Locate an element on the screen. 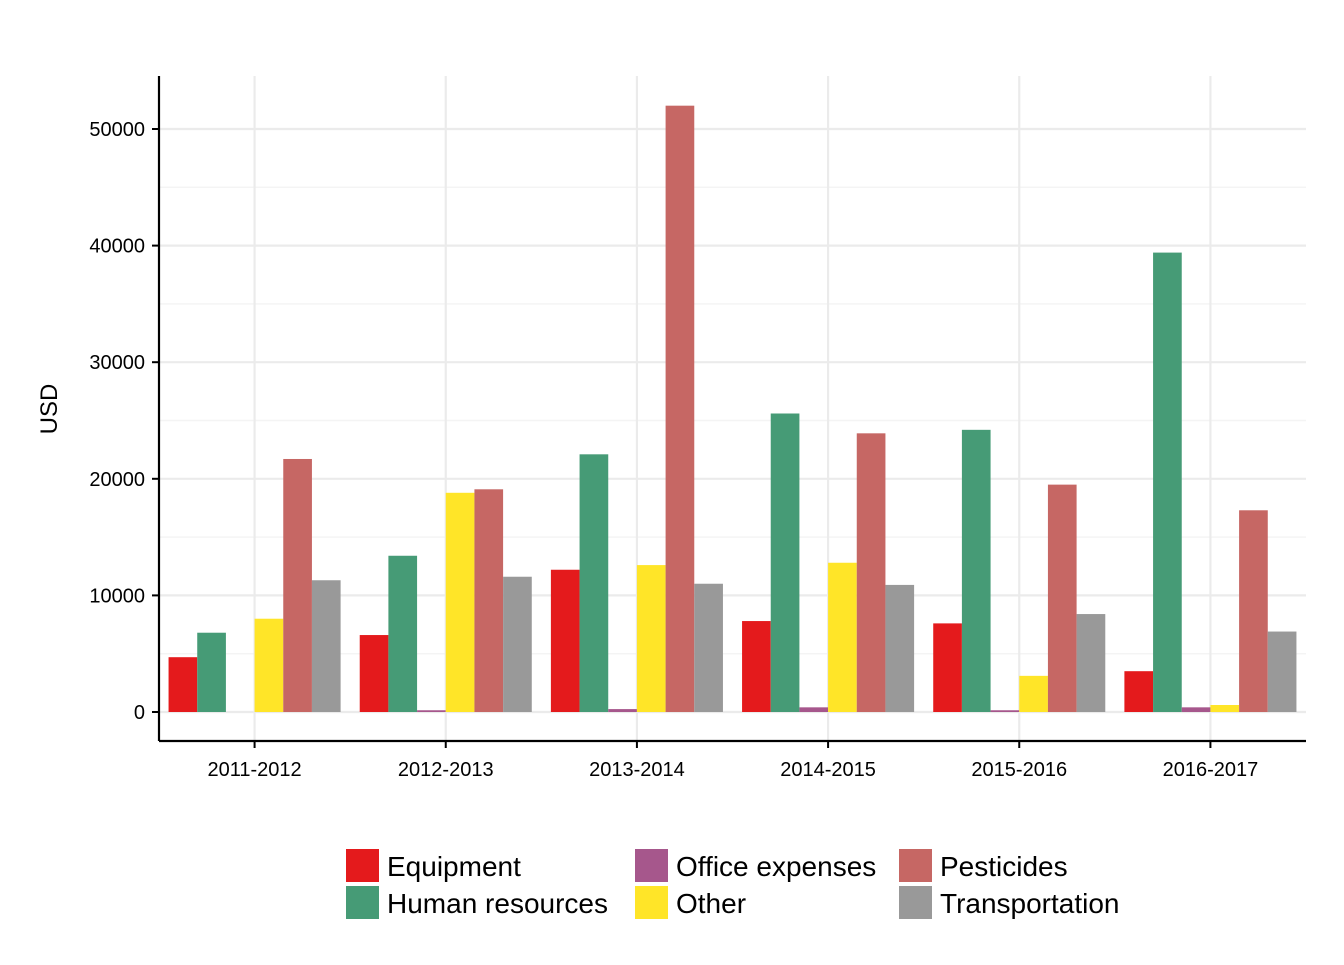 The width and height of the screenshot is (1344, 965). x-tick-label: 2013-2014 is located at coordinates (637, 770).